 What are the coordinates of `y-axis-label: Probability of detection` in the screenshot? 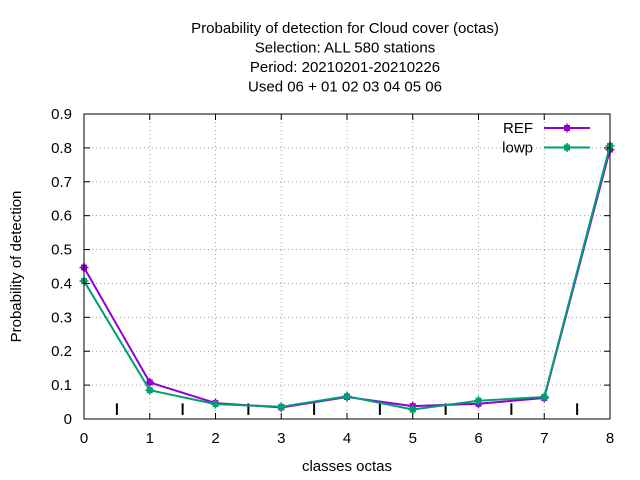 It's located at (16, 267).